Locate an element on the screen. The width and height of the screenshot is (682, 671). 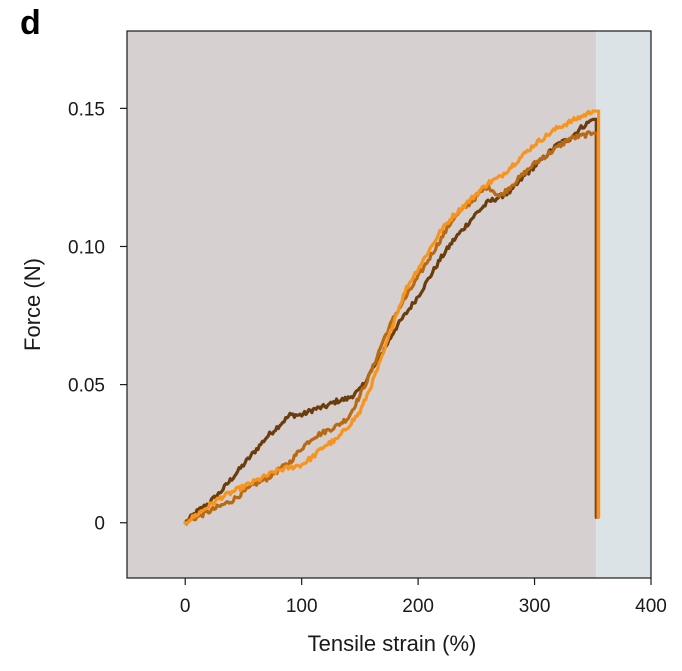
y-tick-label: 0.15 is located at coordinates (86, 109).